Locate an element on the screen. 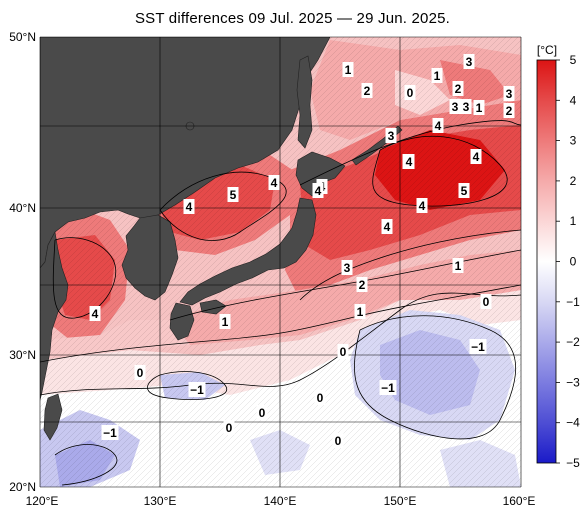 This screenshot has width=585, height=512. contour-label-text: 5 is located at coordinates (233, 195).